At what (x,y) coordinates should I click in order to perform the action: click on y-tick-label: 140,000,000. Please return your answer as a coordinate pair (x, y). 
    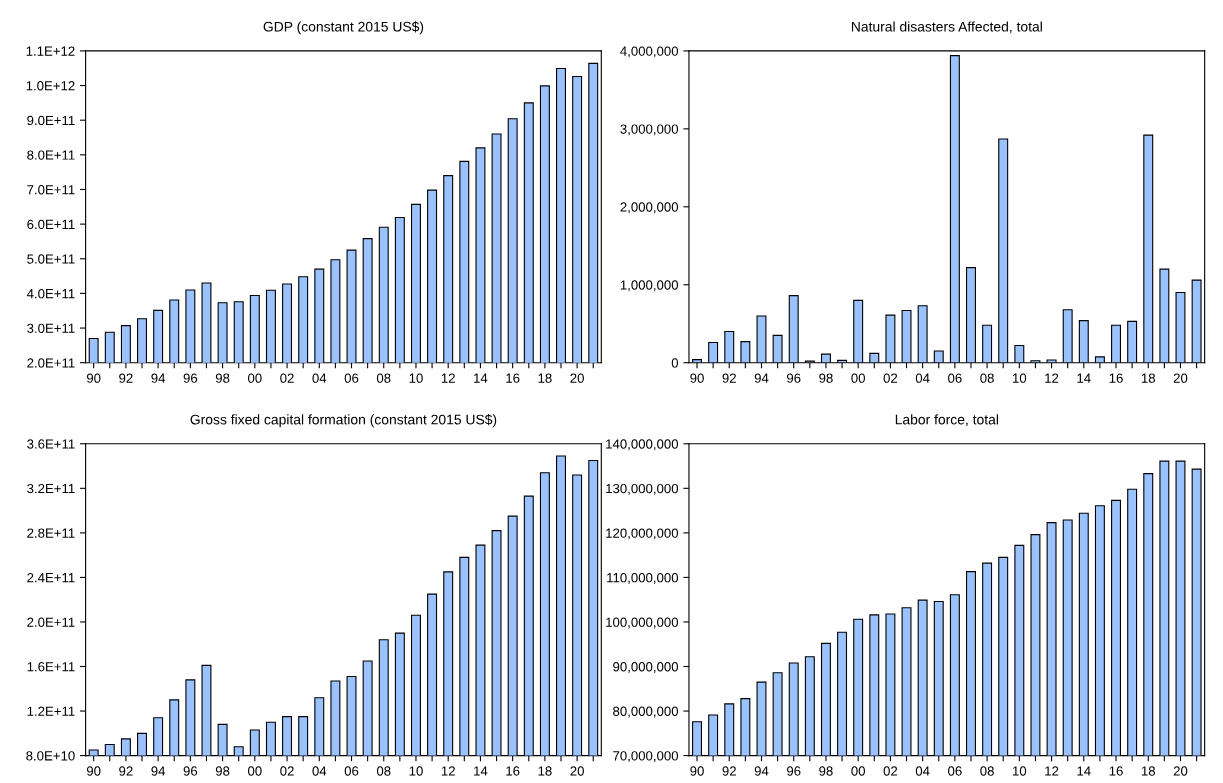
    Looking at the image, I should click on (642, 445).